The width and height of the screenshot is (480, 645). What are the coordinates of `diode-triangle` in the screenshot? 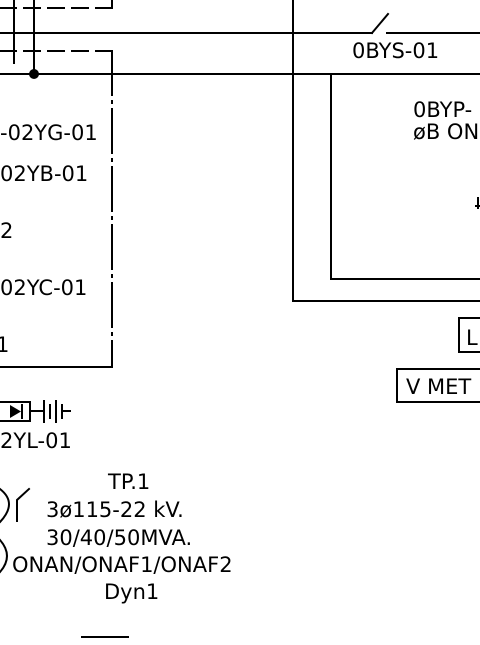 It's located at (15, 411).